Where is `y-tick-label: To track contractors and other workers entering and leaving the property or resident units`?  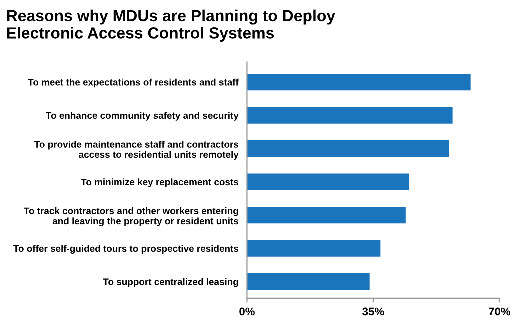
y-tick-label: To track contractors and other workers entering and leaving the property or resident units is located at coordinates (131, 217).